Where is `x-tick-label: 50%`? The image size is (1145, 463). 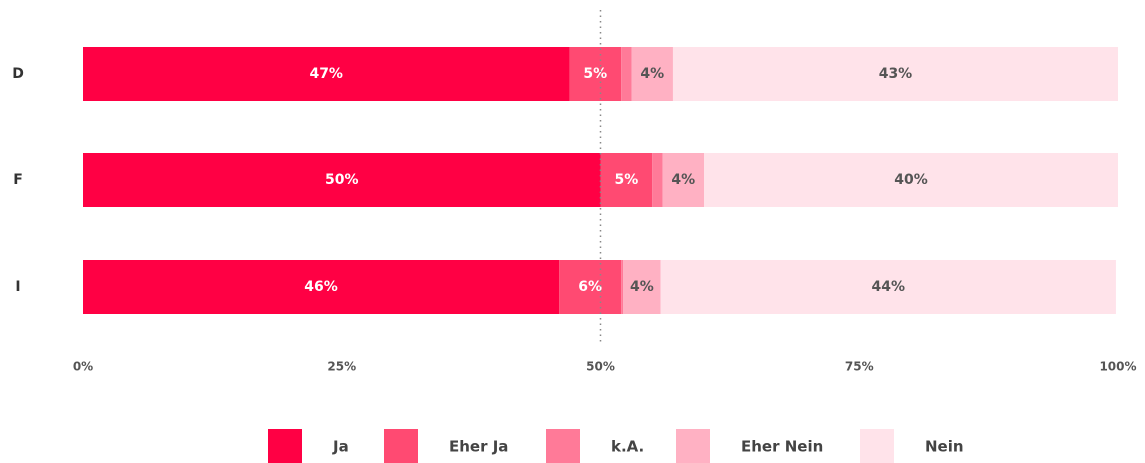 x-tick-label: 50% is located at coordinates (600, 367).